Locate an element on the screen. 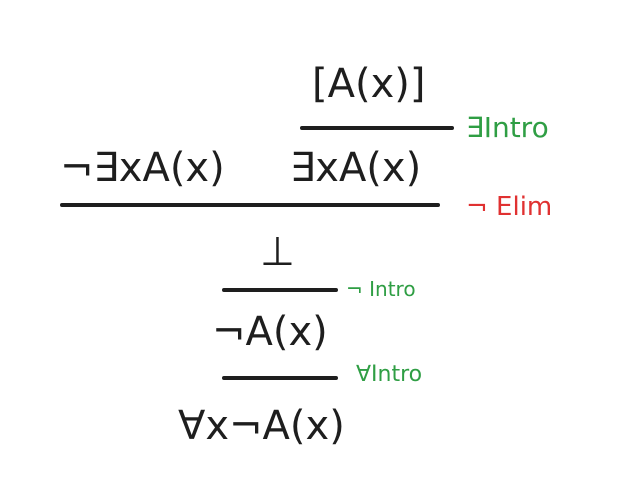 The width and height of the screenshot is (624, 492). not-elim-label: ¬ Elim is located at coordinates (509, 207).